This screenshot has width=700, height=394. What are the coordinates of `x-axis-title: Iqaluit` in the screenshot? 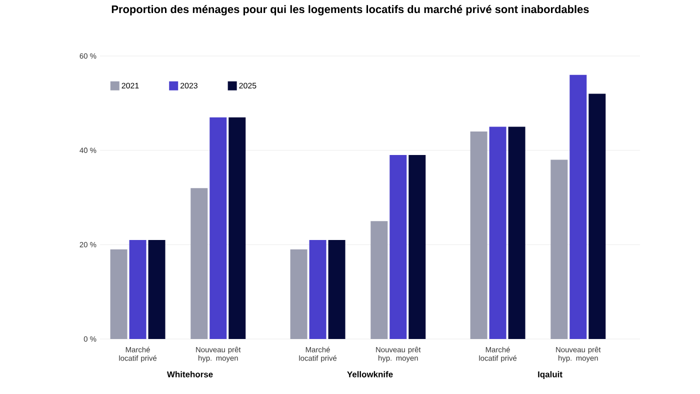 It's located at (550, 375).